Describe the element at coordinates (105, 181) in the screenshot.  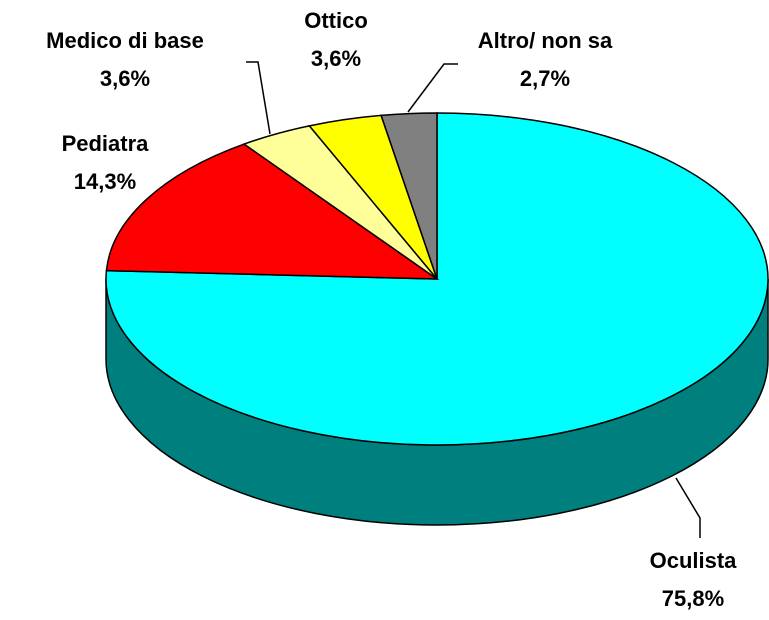
I see `value-label: 14,3%` at that location.